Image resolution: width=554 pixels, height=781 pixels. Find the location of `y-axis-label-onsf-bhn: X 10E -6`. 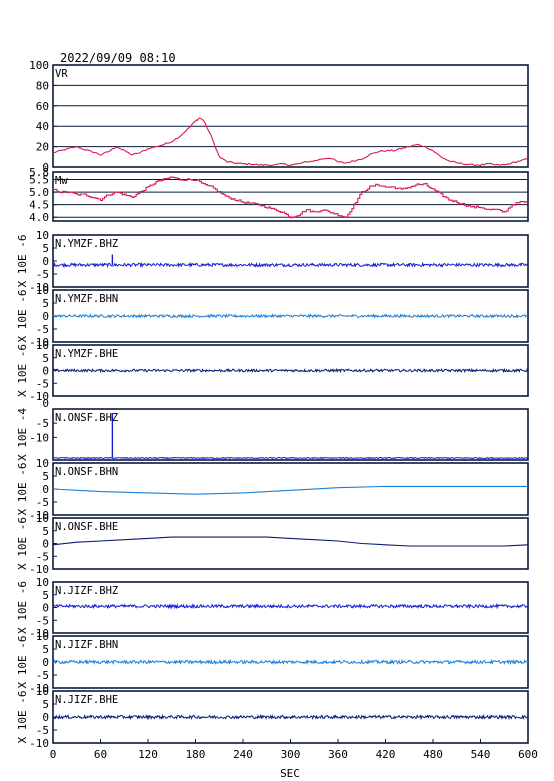

y-axis-label-onsf-bhn: X 10E -6 is located at coordinates (22, 489).